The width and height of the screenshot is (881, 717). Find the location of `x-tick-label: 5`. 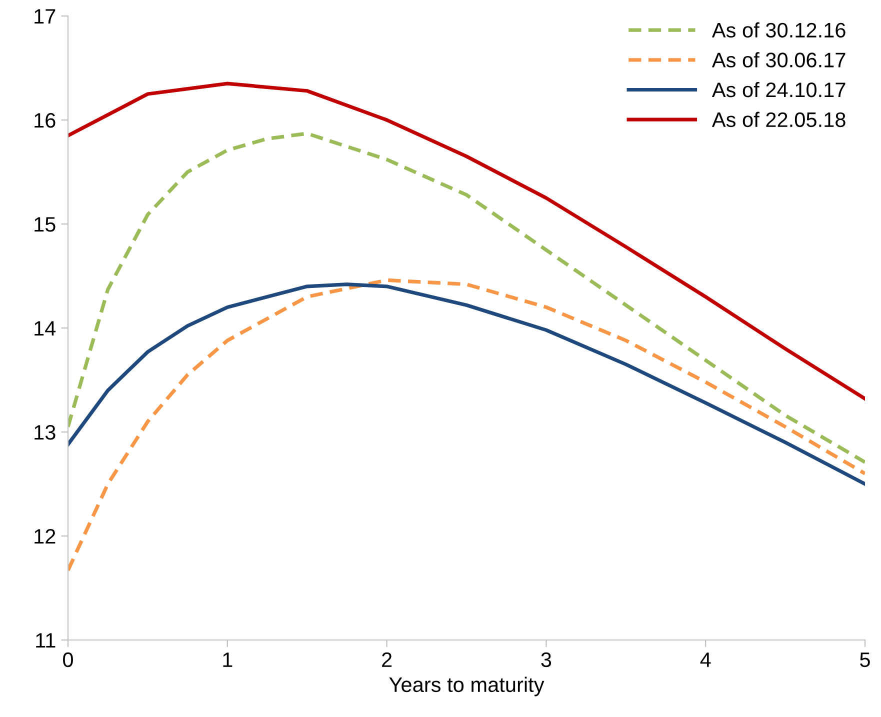

x-tick-label: 5 is located at coordinates (865, 660).